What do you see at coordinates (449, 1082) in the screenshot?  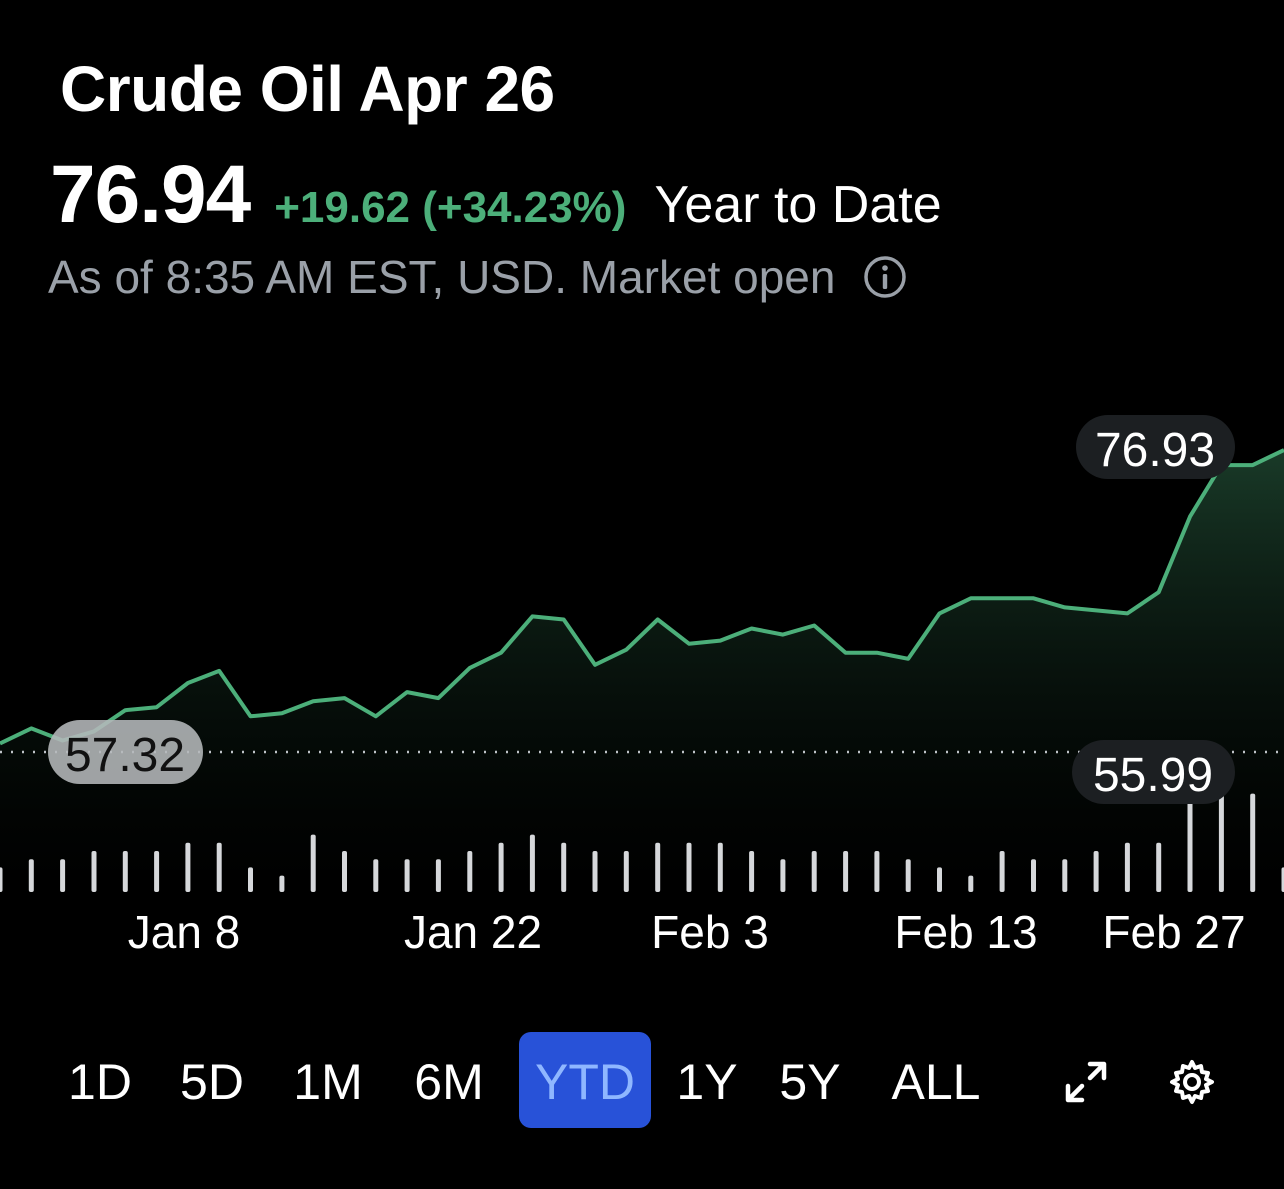 I see `range-button-6m: 6M` at bounding box center [449, 1082].